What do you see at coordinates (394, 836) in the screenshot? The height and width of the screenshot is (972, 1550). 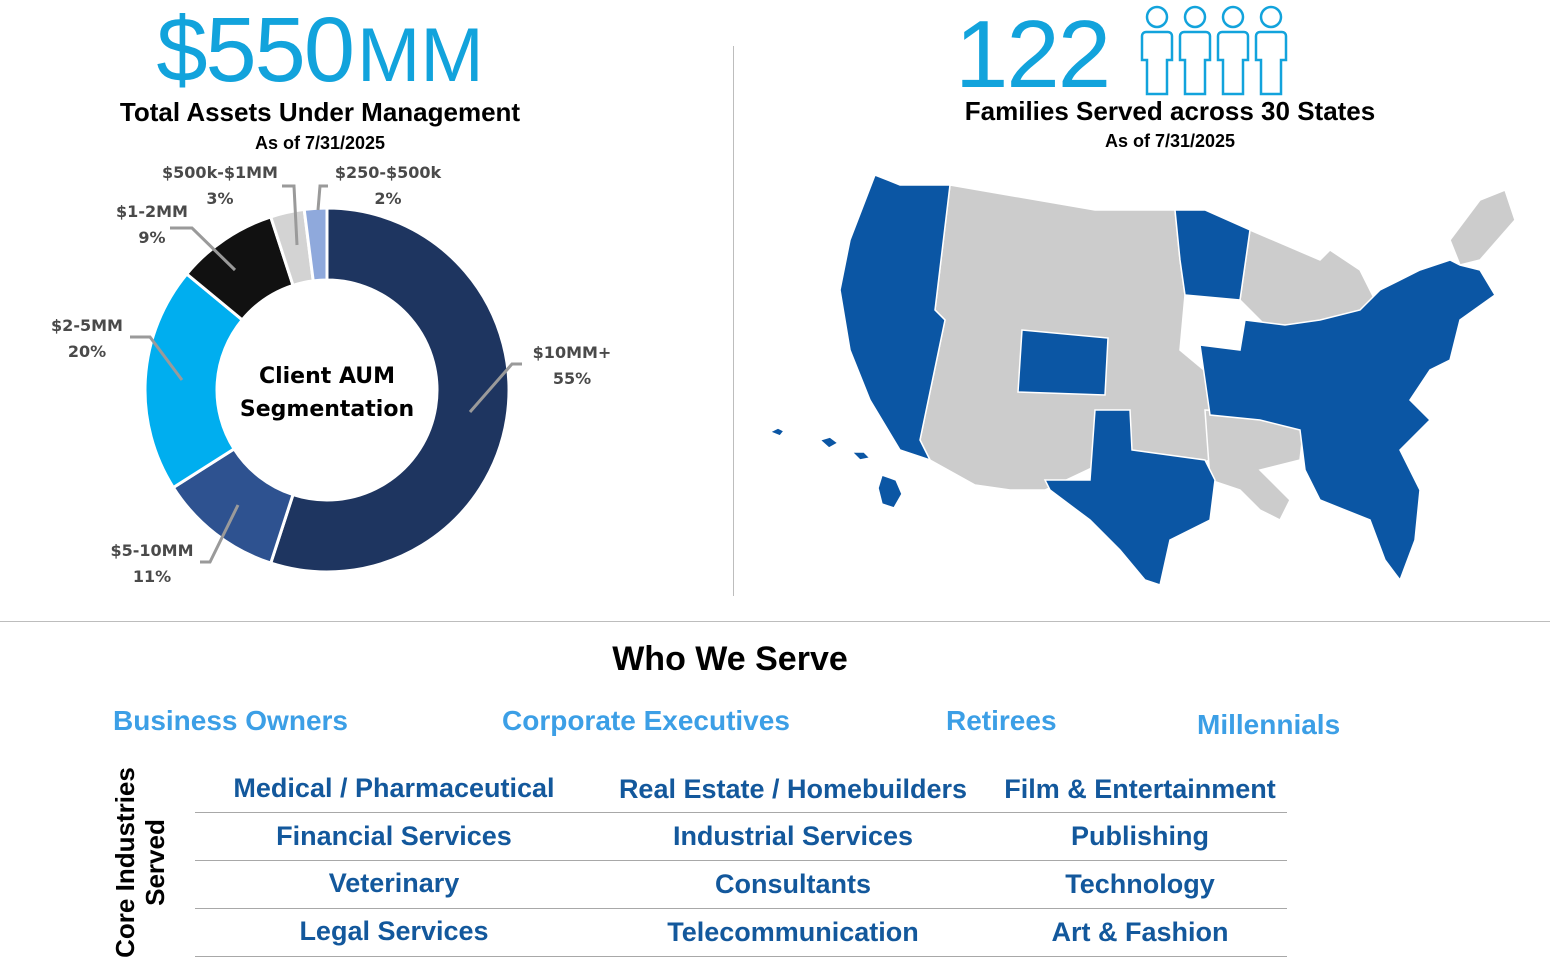 I see `industry-item: Financial Services` at bounding box center [394, 836].